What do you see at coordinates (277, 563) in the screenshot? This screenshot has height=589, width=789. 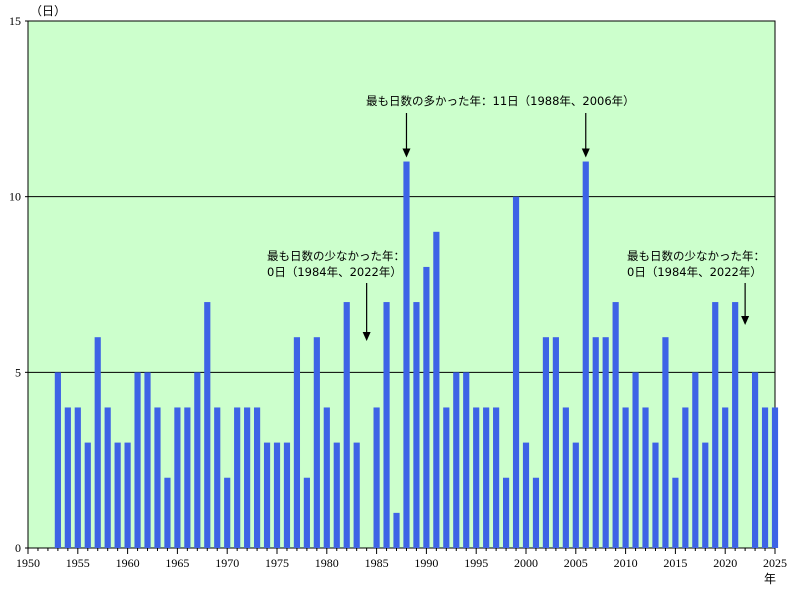 I see `x-tick-label: 1975` at bounding box center [277, 563].